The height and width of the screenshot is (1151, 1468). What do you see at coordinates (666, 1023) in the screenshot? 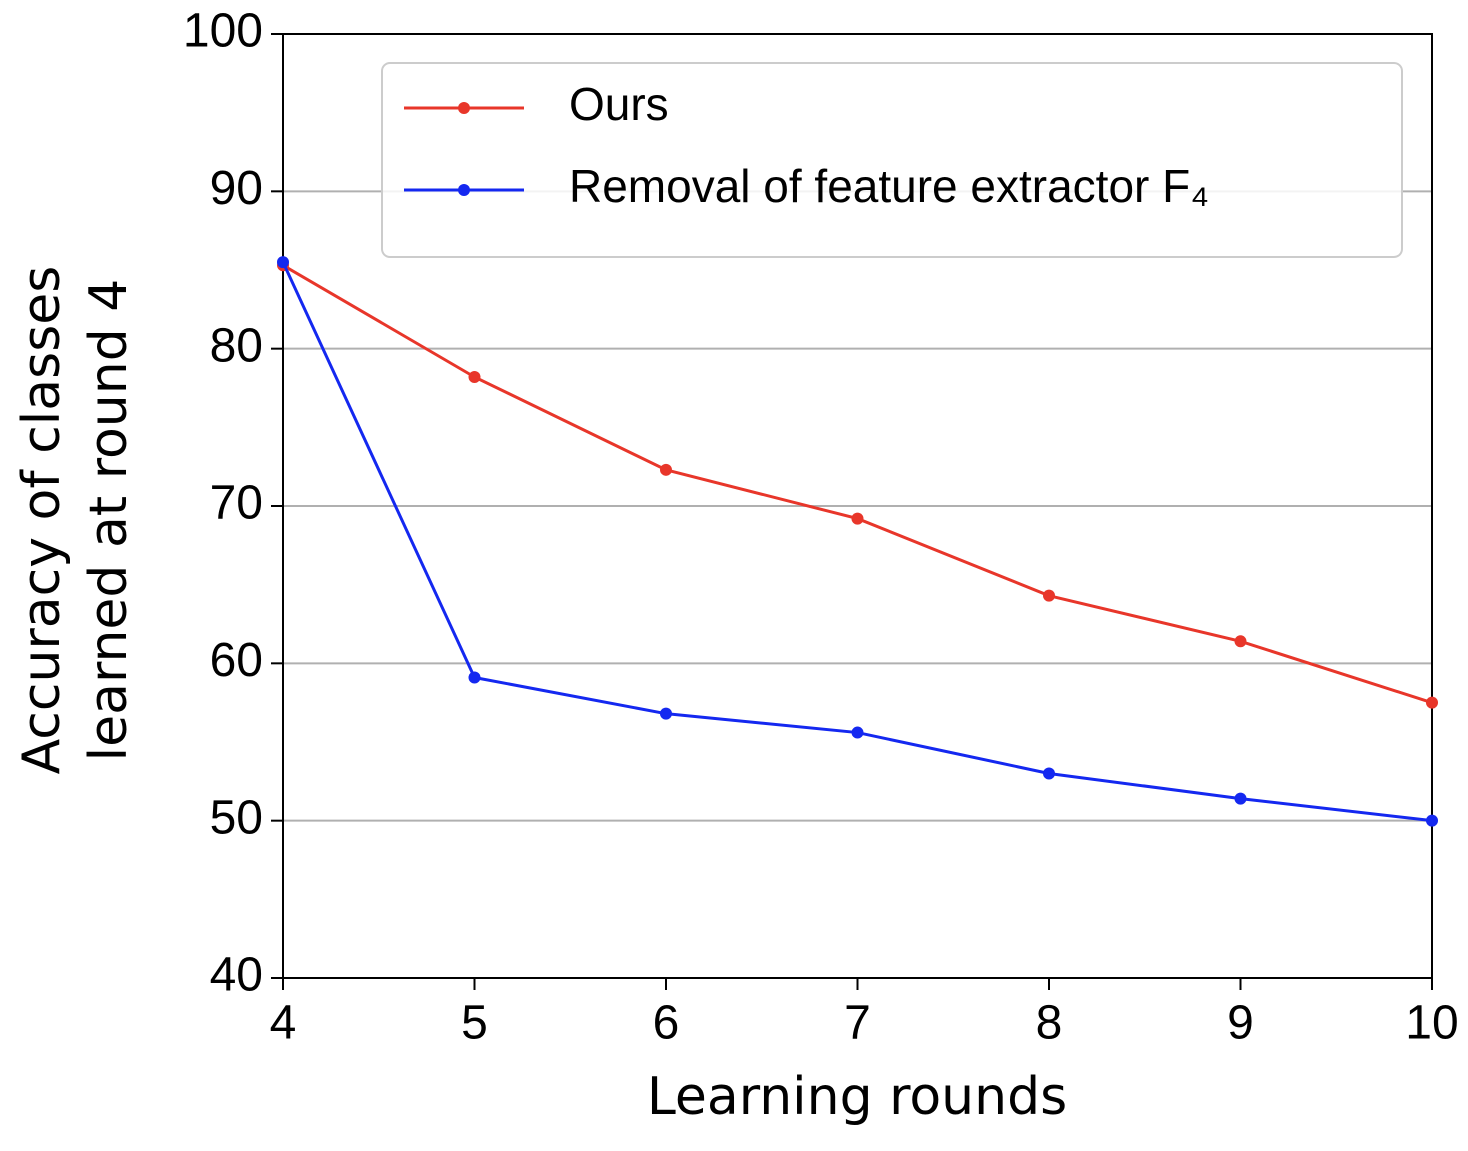
I see `x-tick-label: 6` at bounding box center [666, 1023].